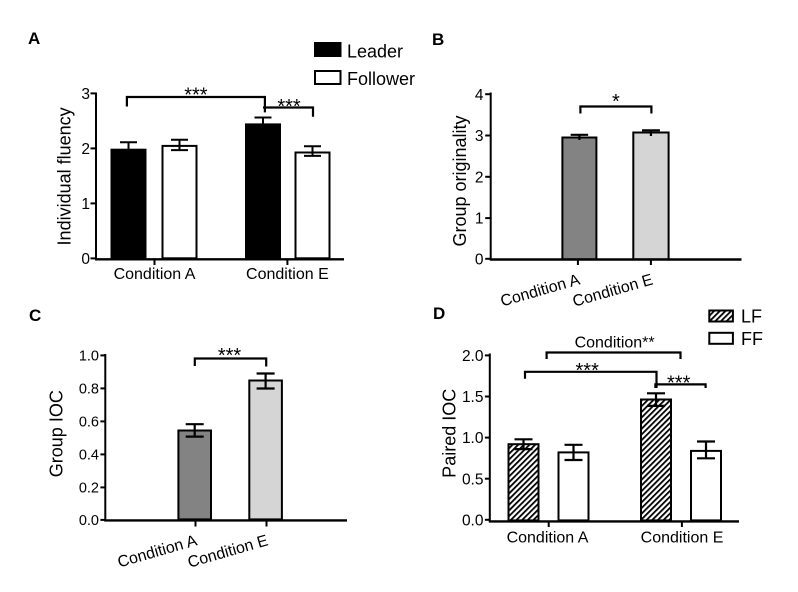 The width and height of the screenshot is (798, 592). I want to click on svg-text: Group originality, so click(460, 180).